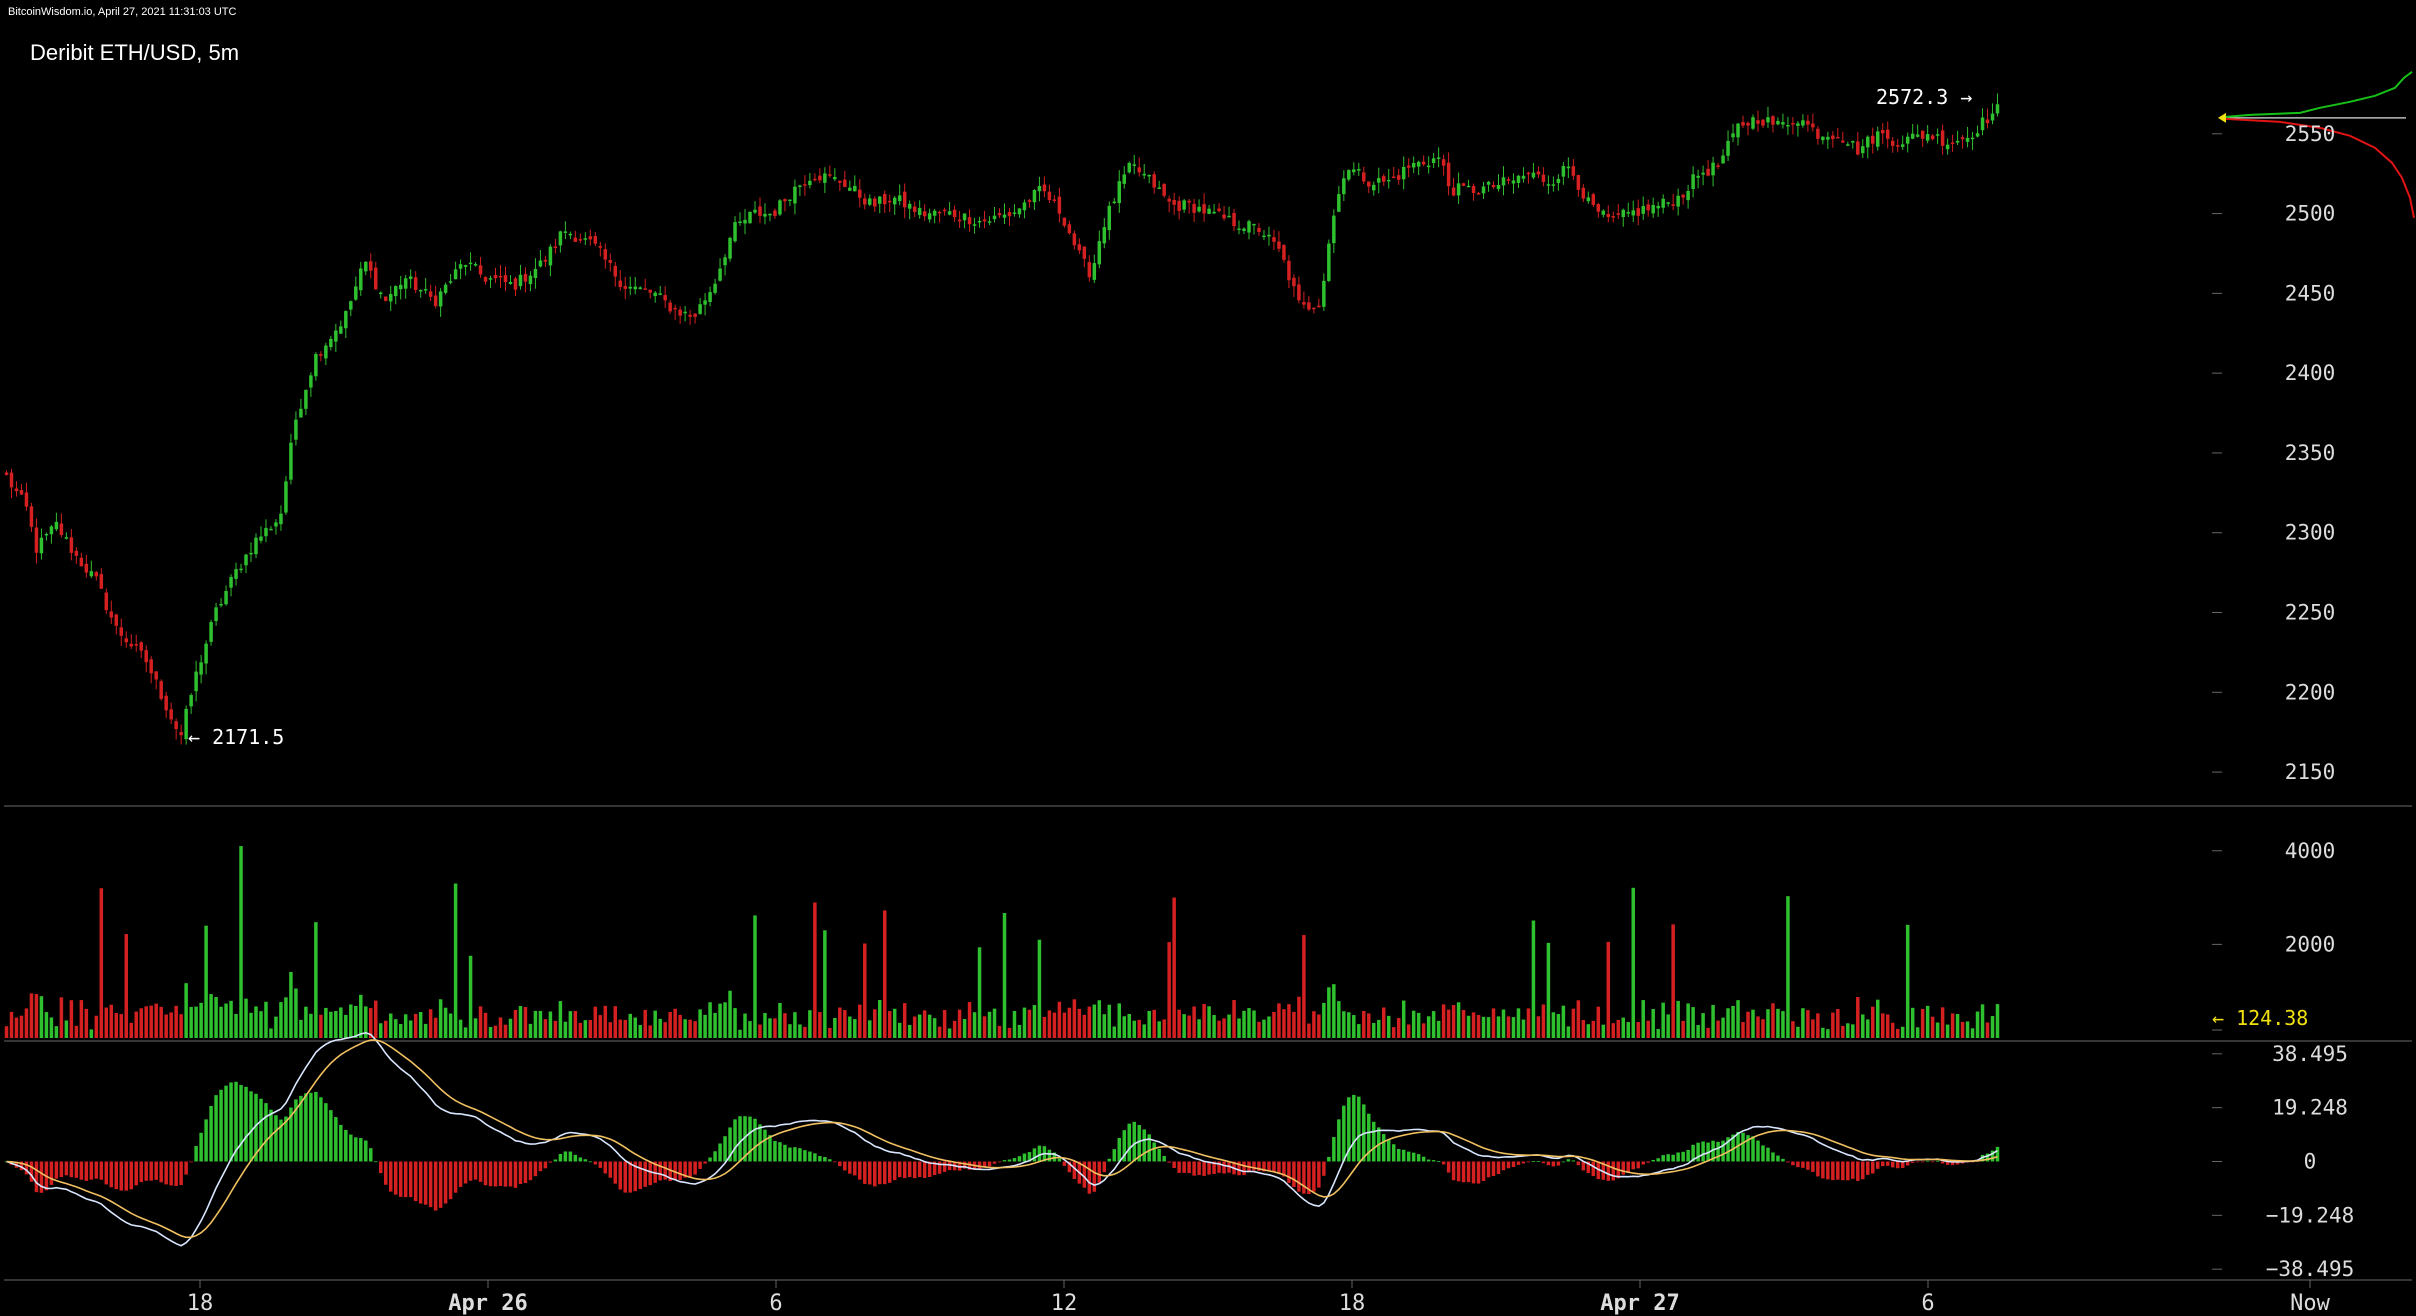 The height and width of the screenshot is (1316, 2416). What do you see at coordinates (2260, 1018) in the screenshot?
I see `last-volume-label: ← 124.38` at bounding box center [2260, 1018].